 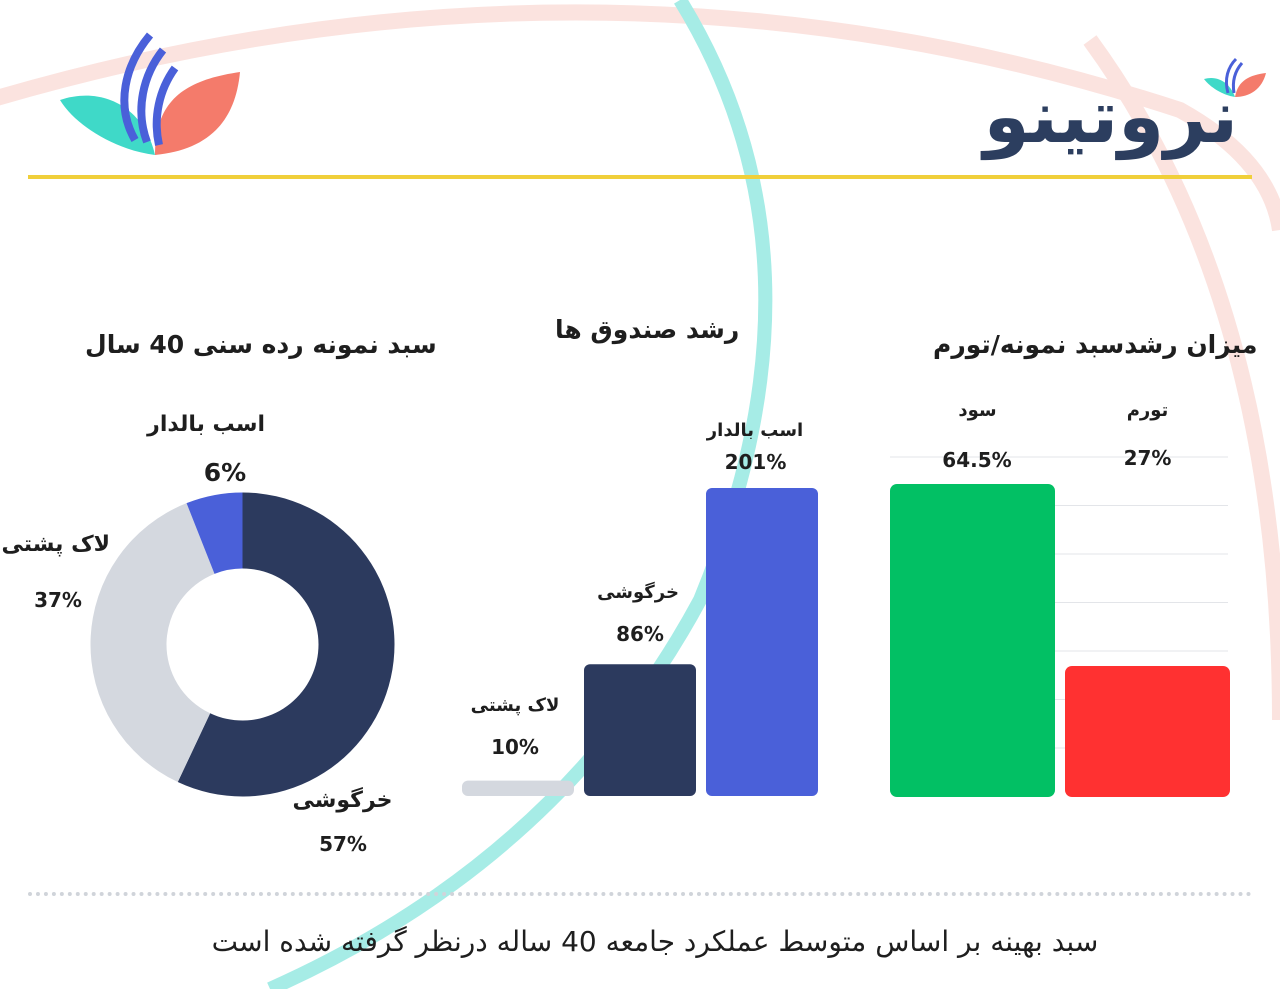 I want to click on fund-label-turtle: لاک پشتی, so click(x=515, y=705).